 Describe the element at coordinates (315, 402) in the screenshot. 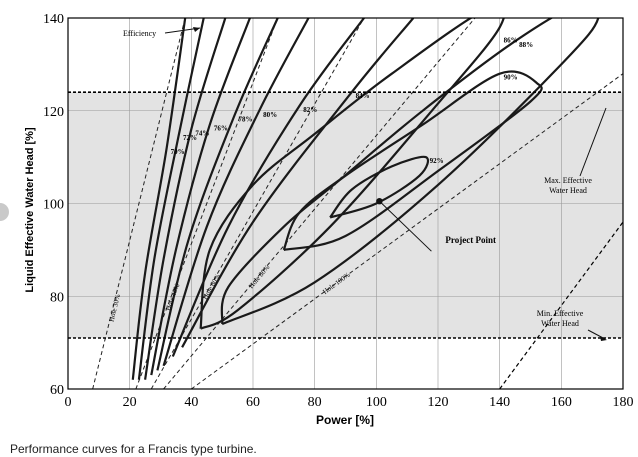

I see `x-tick-label: 80` at that location.